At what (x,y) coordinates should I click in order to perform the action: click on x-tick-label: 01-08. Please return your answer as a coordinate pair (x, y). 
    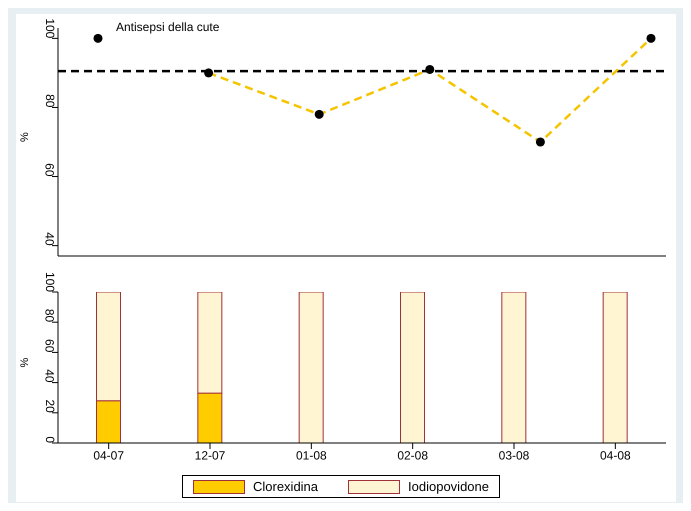
    Looking at the image, I should click on (311, 455).